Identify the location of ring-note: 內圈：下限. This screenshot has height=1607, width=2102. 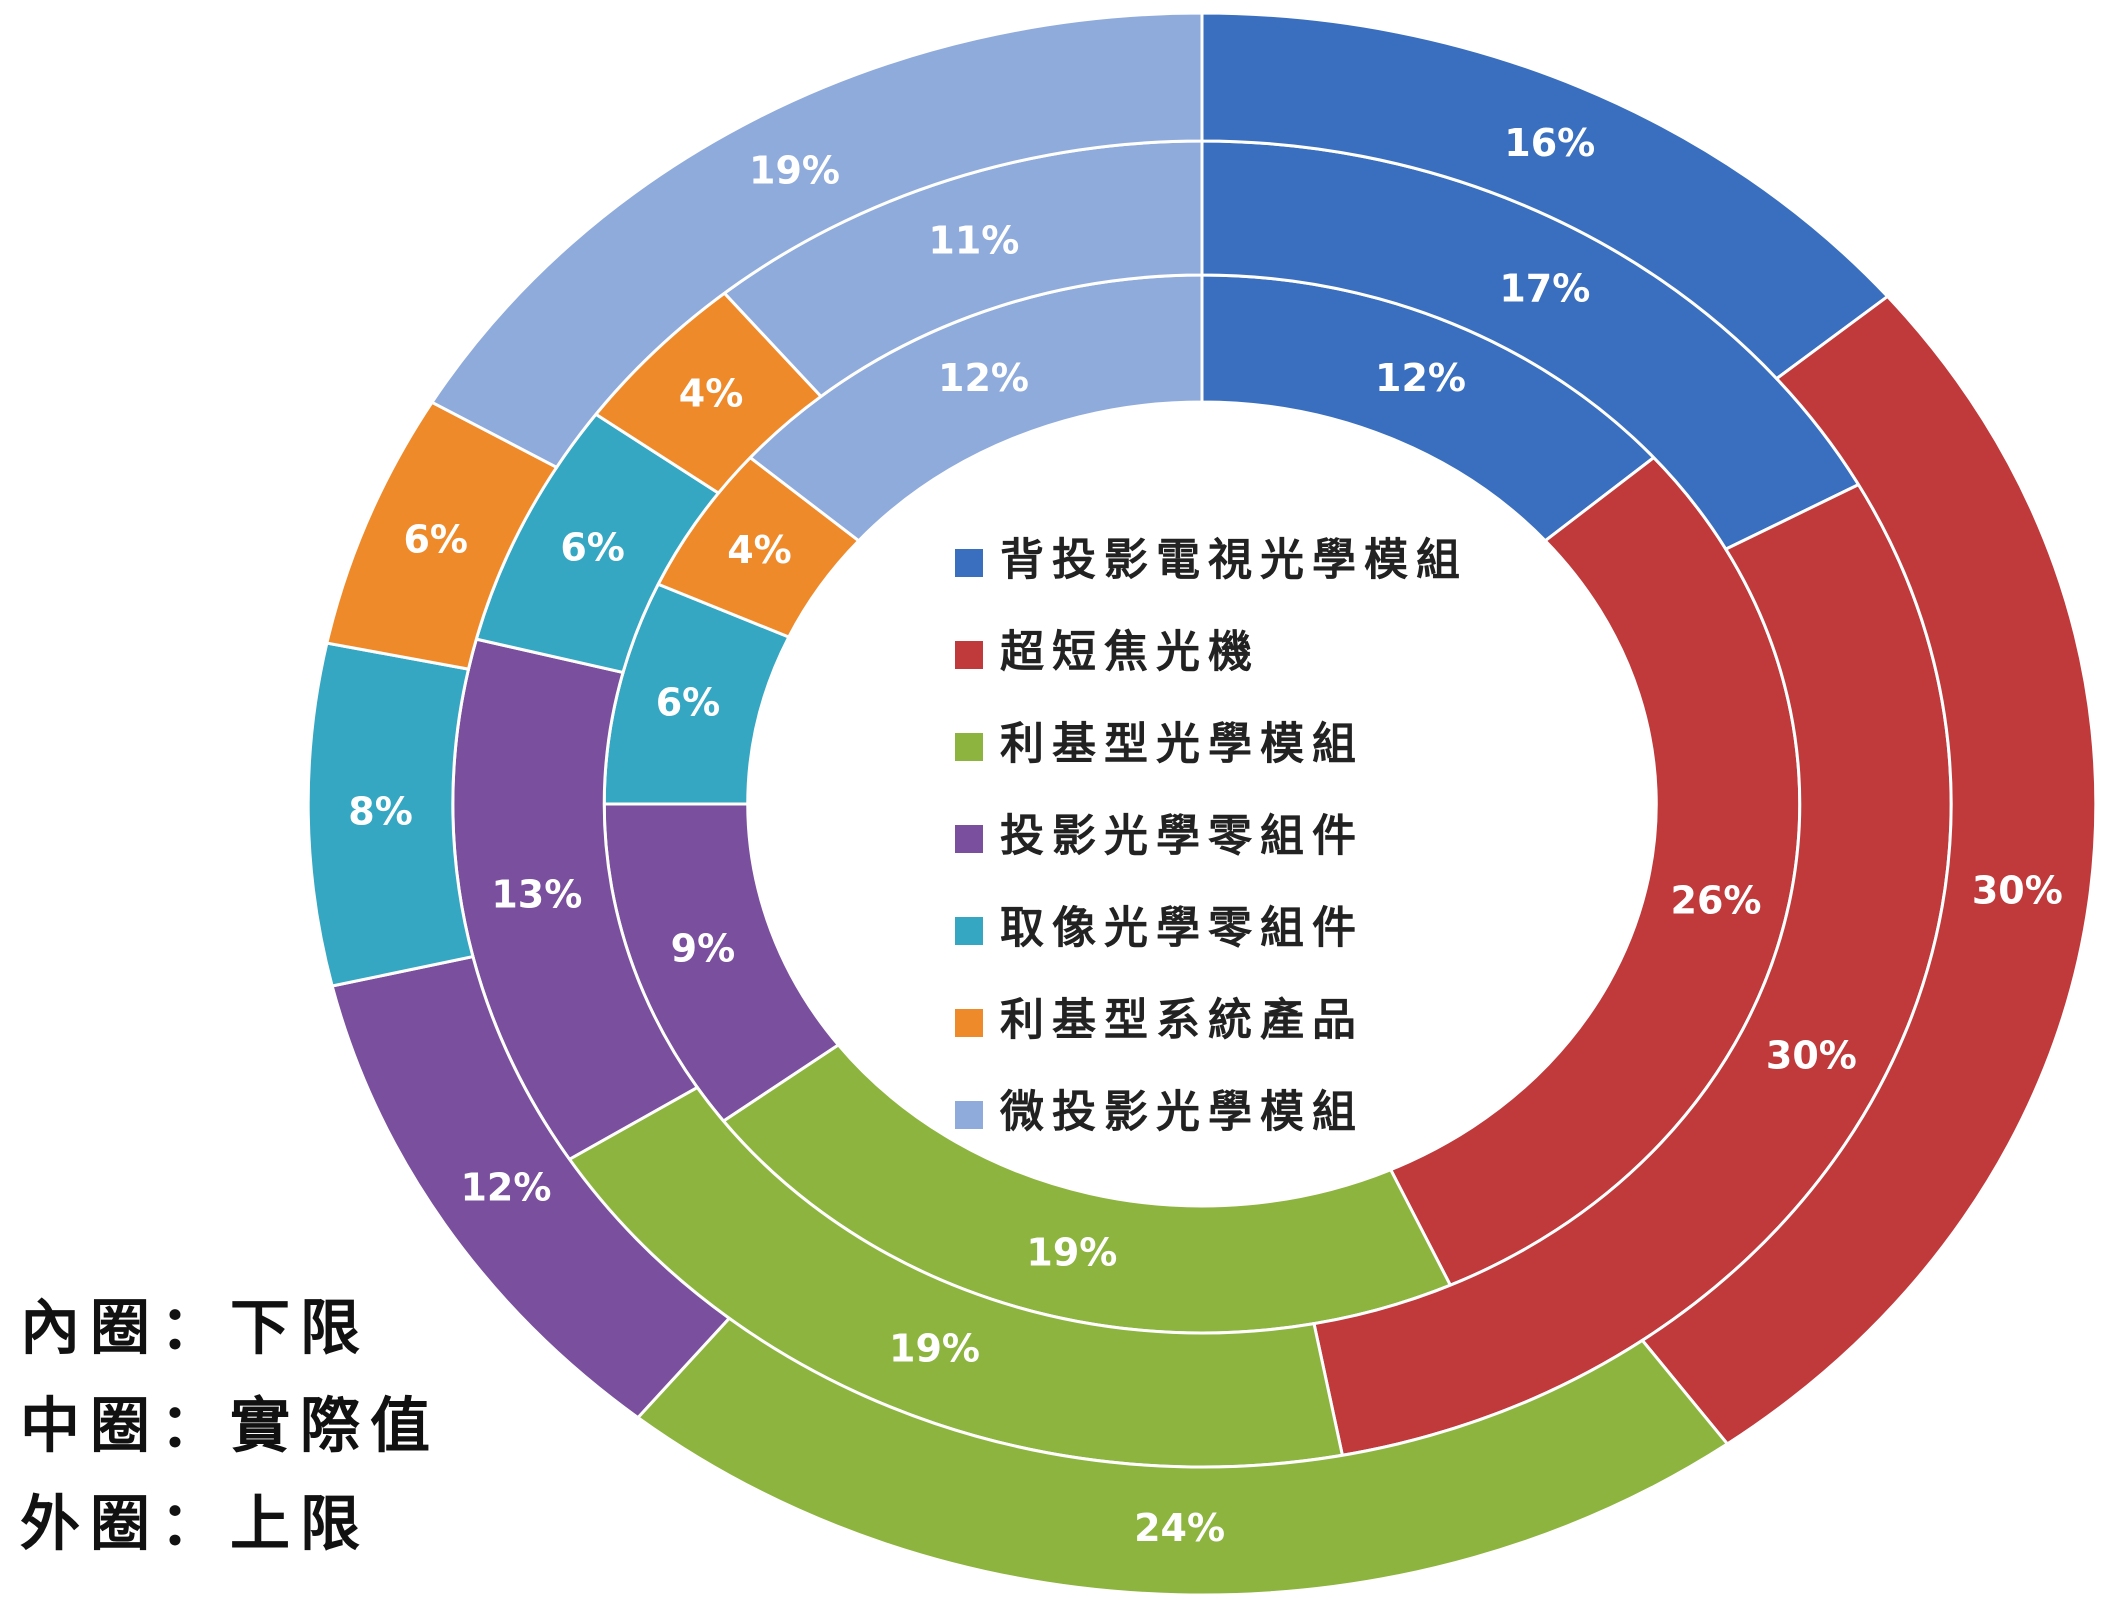
(195, 1329).